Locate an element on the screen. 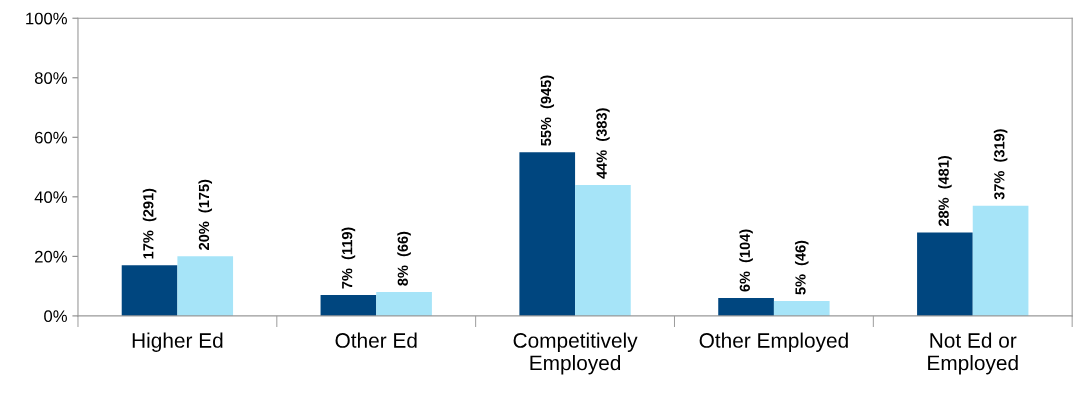 This screenshot has height=405, width=1083. y-tick-label: 100% is located at coordinates (46, 18).